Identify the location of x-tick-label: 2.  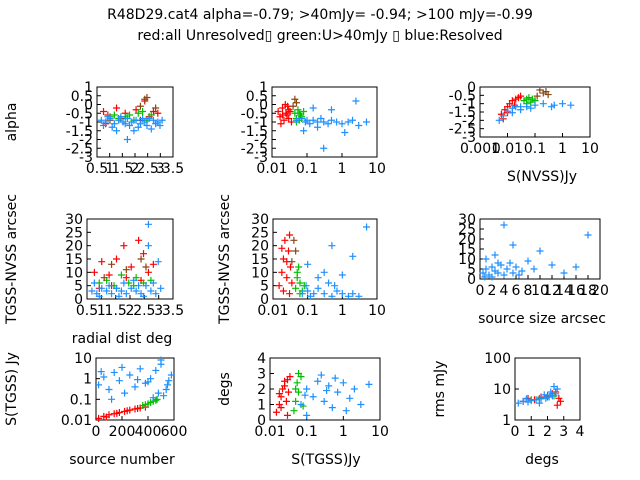
(547, 432).